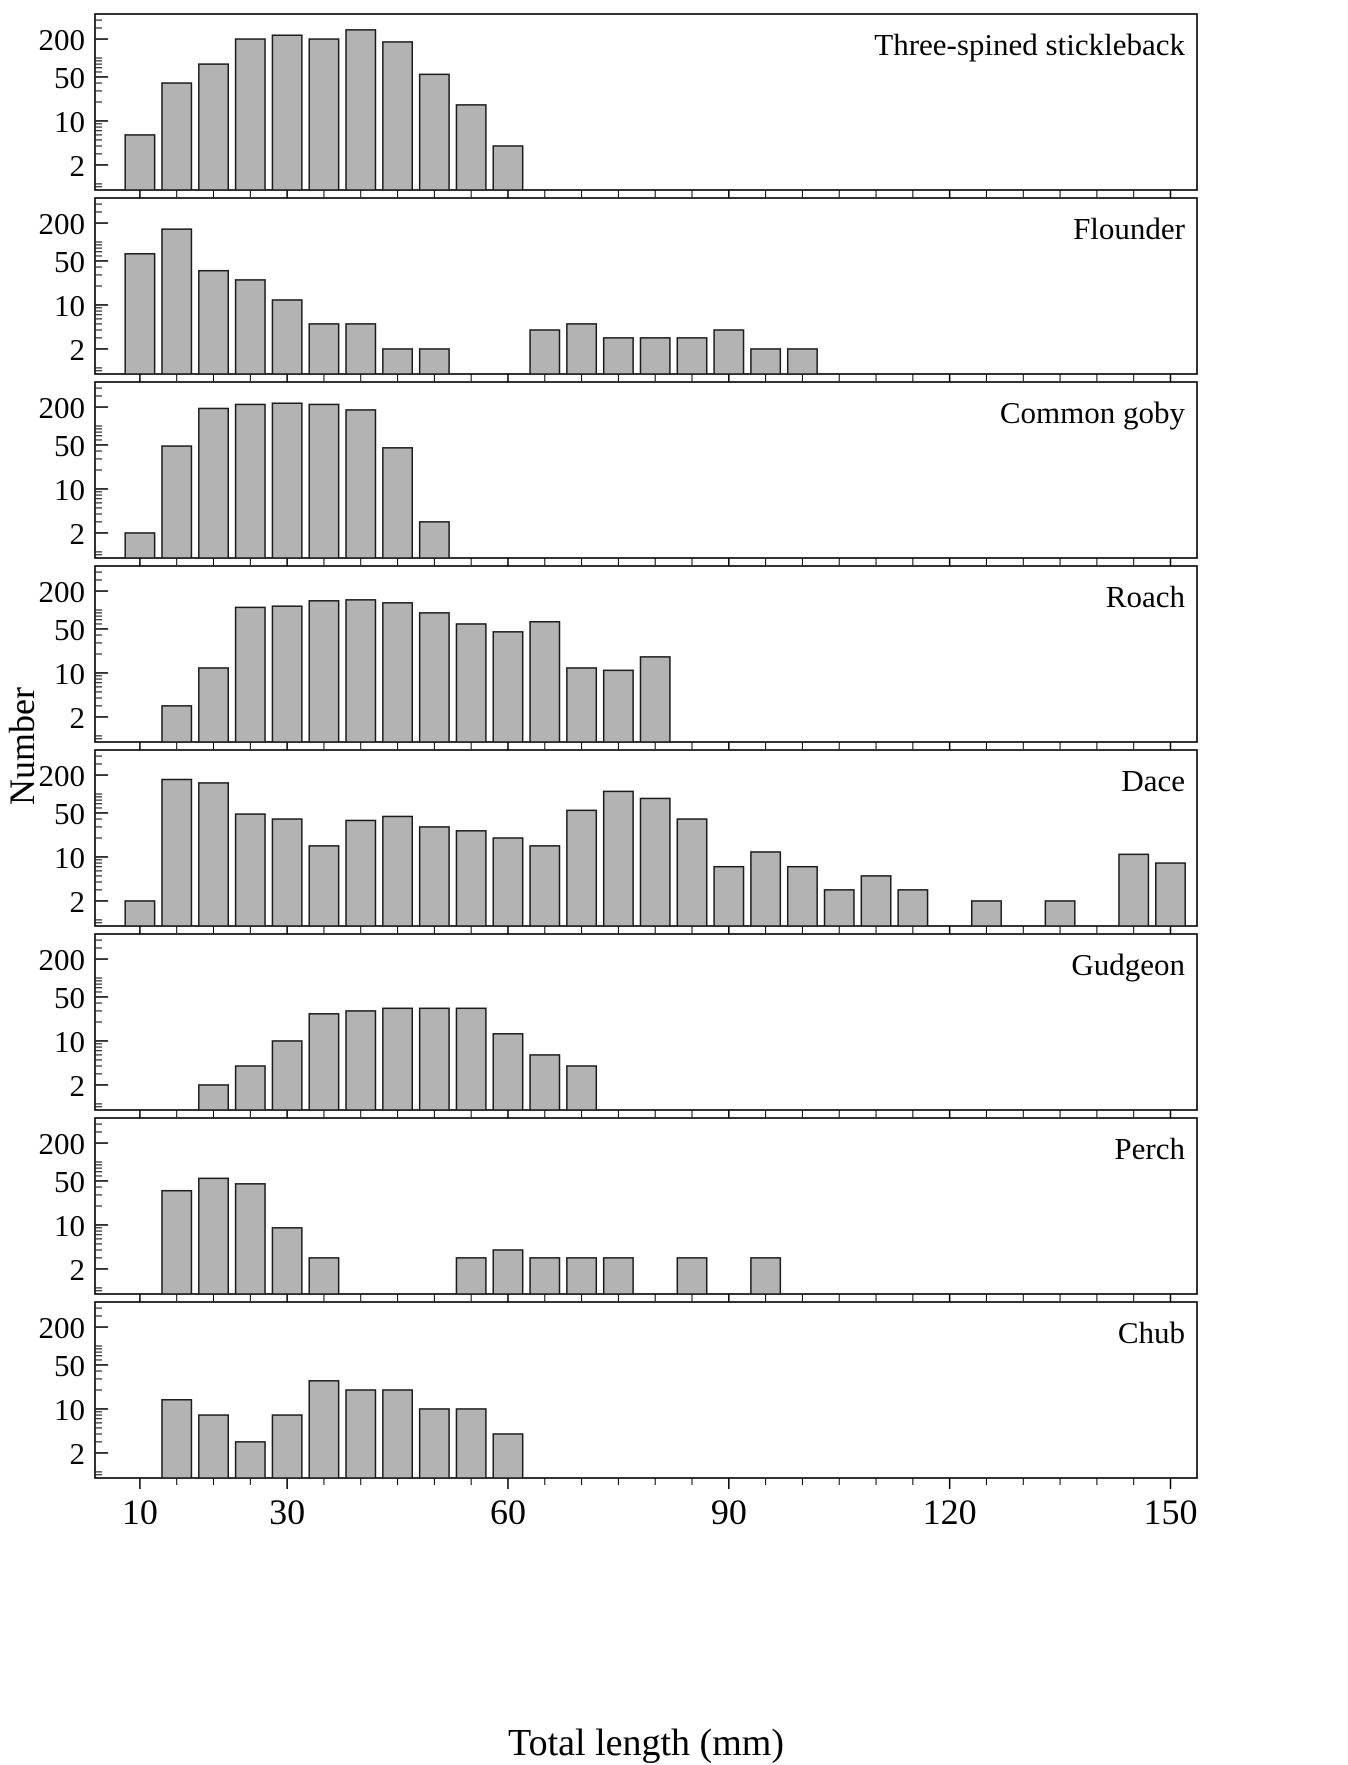 The width and height of the screenshot is (1348, 1765). Describe the element at coordinates (950, 1512) in the screenshot. I see `x-tick-label: 120` at that location.